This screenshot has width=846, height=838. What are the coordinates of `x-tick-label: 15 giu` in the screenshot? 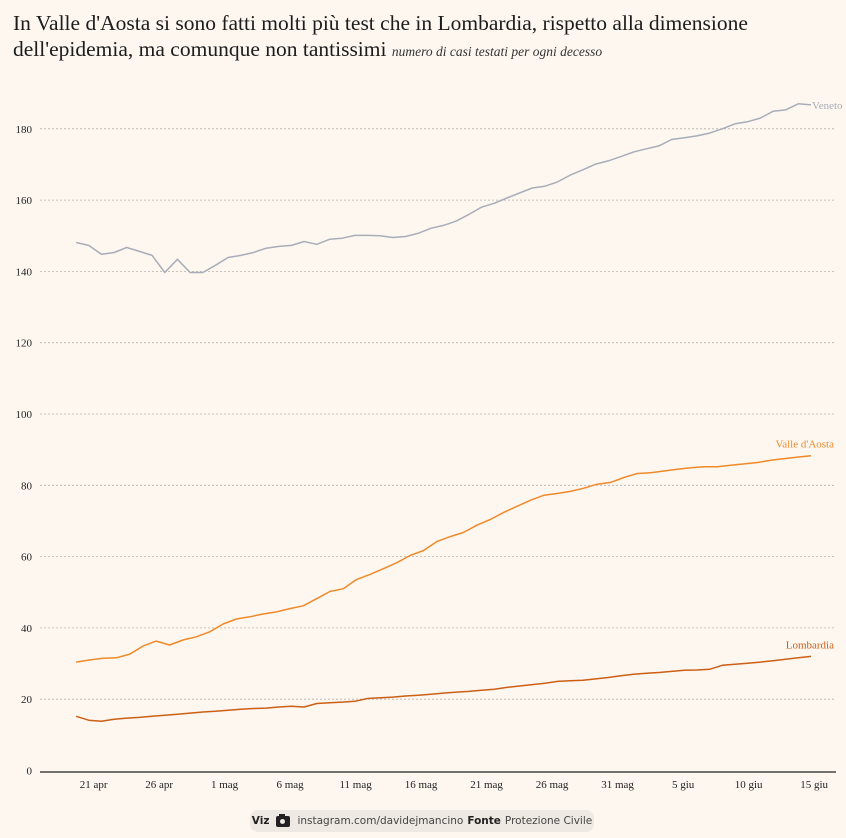 It's located at (814, 785).